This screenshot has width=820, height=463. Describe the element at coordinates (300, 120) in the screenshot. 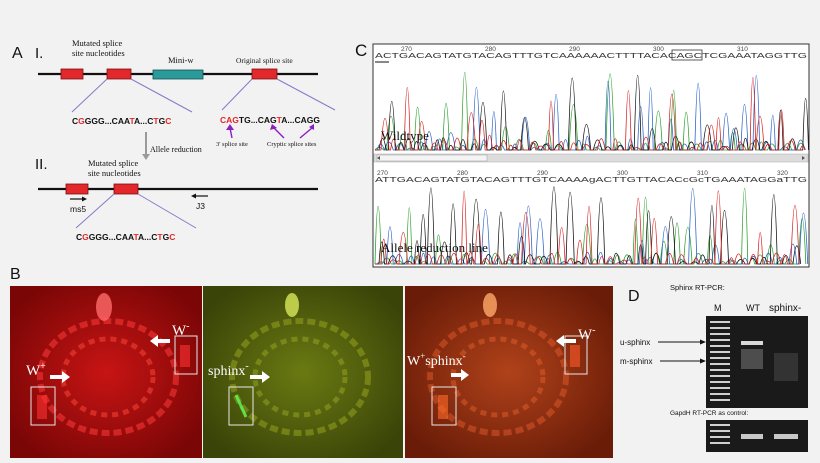

I see `sequence-fragment: A...CAGG` at that location.